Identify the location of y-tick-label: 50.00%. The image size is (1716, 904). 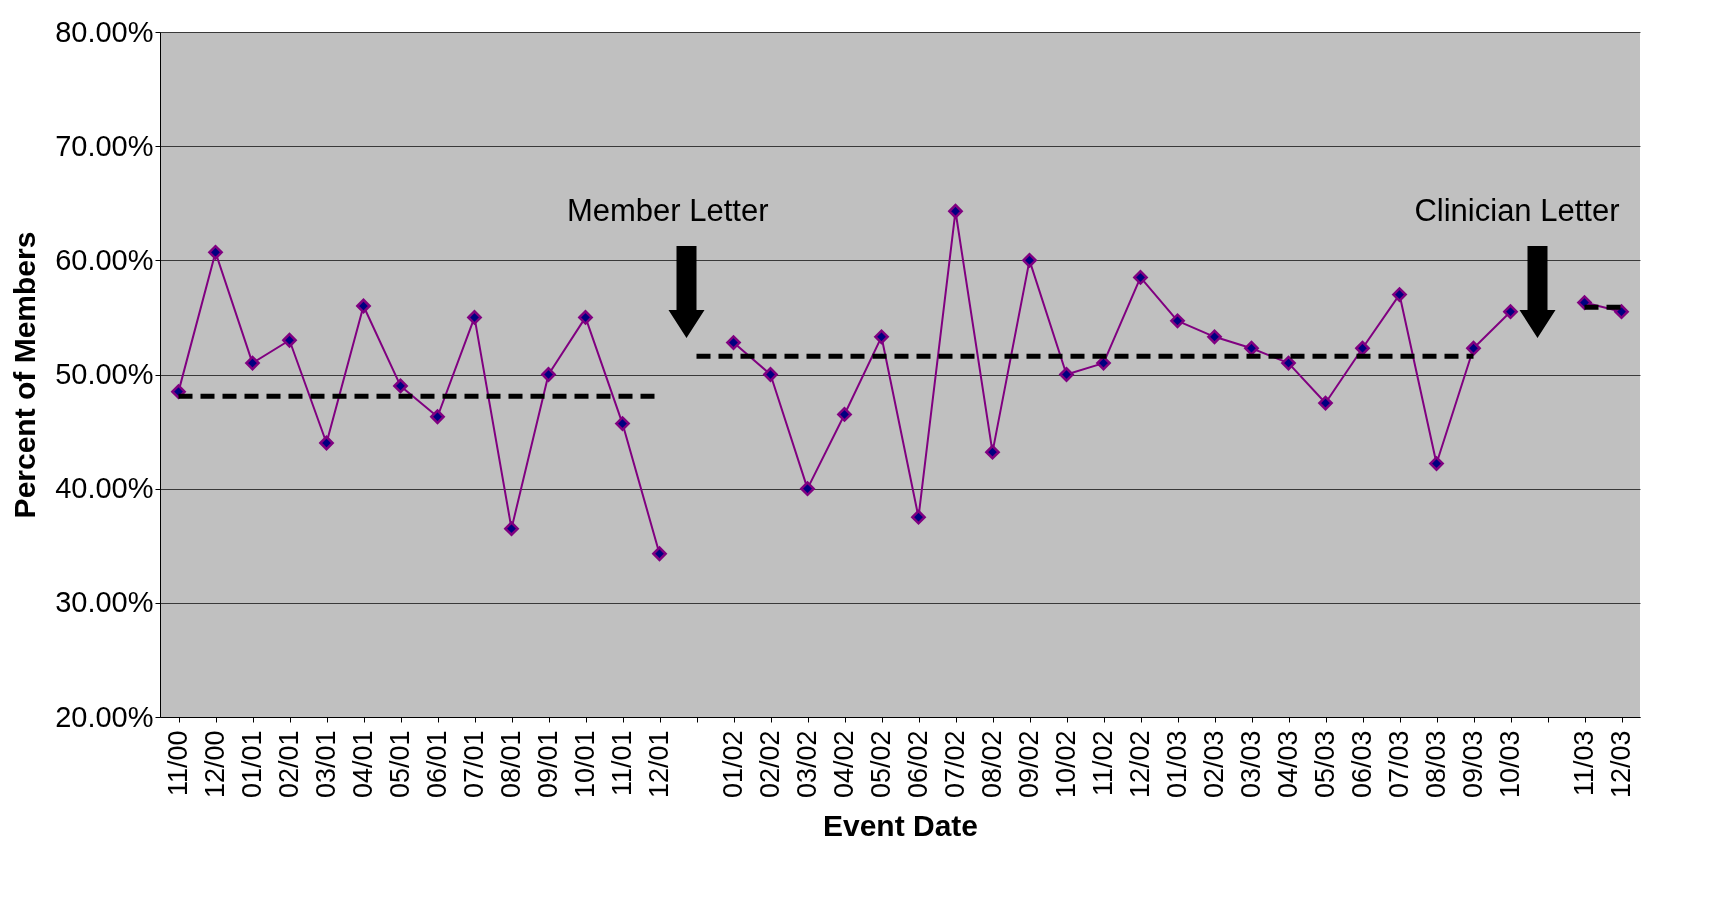
(104, 374).